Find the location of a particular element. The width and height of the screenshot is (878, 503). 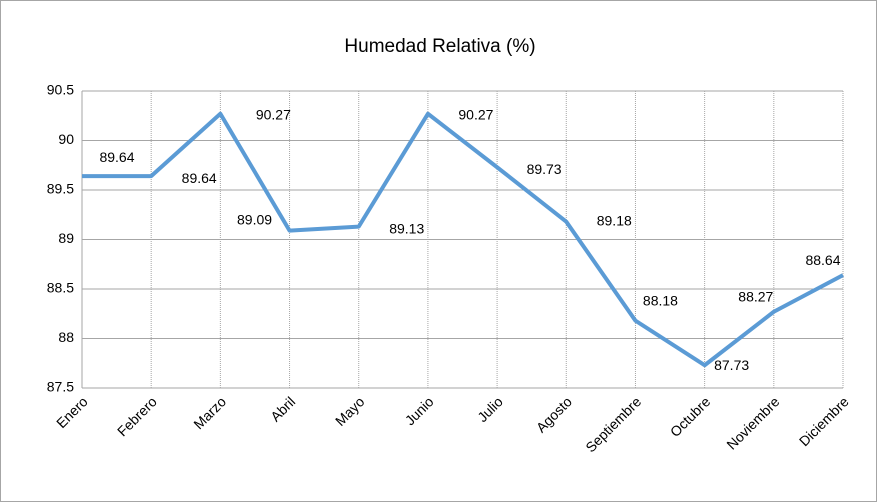

y-tick-label: 88.5 is located at coordinates (60, 288).